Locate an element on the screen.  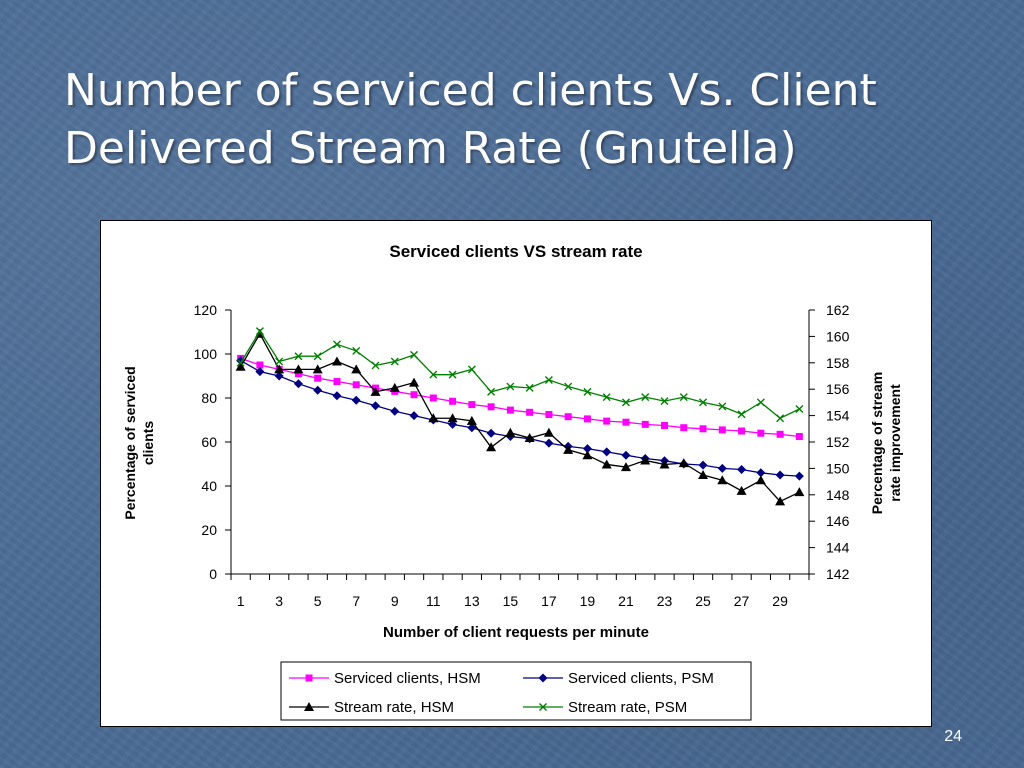
x-tick-label: 27 is located at coordinates (742, 601).